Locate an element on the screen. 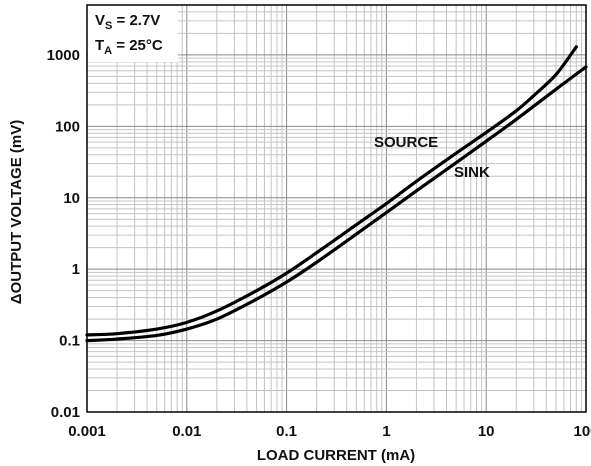 The height and width of the screenshot is (466, 591). y-tick-label: 0.1 is located at coordinates (69, 341).